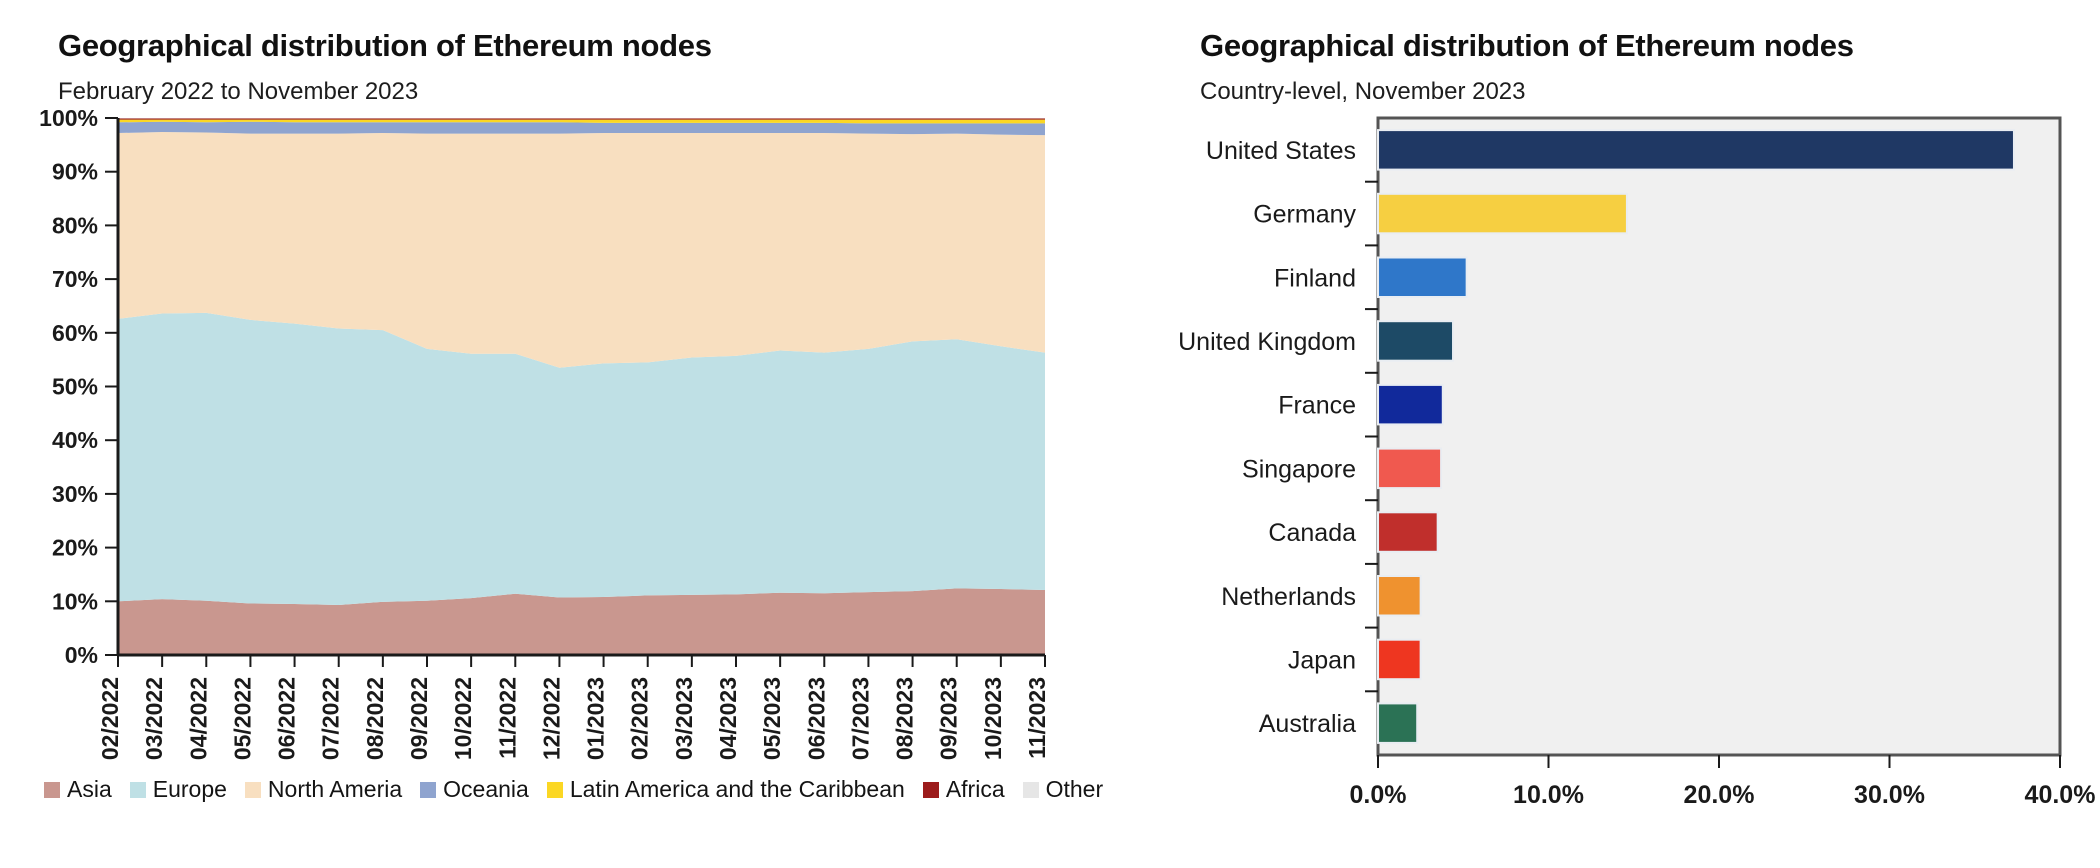 This screenshot has width=2100, height=868. I want to click on x-axis-tick-label: 05/2023, so click(772, 718).